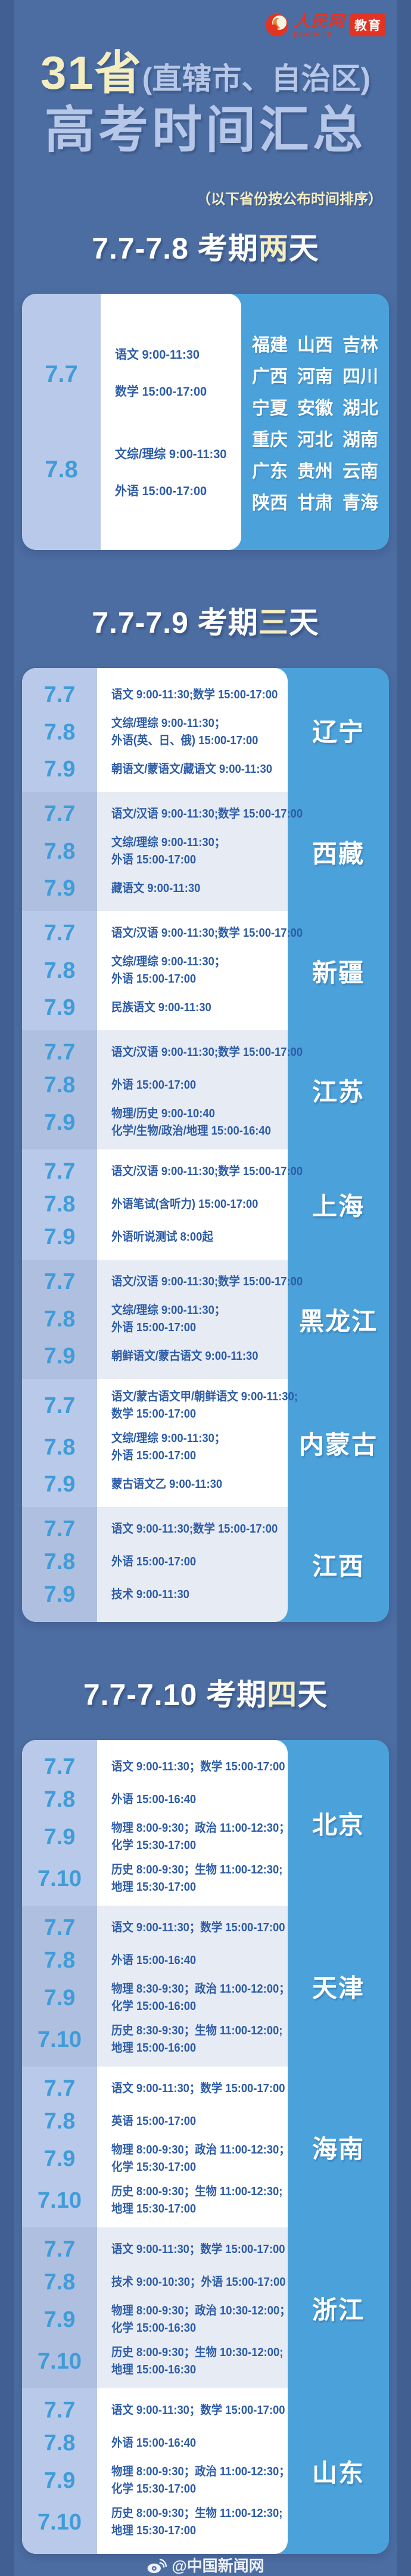  I want to click on province-cell: 新疆, so click(338, 971).